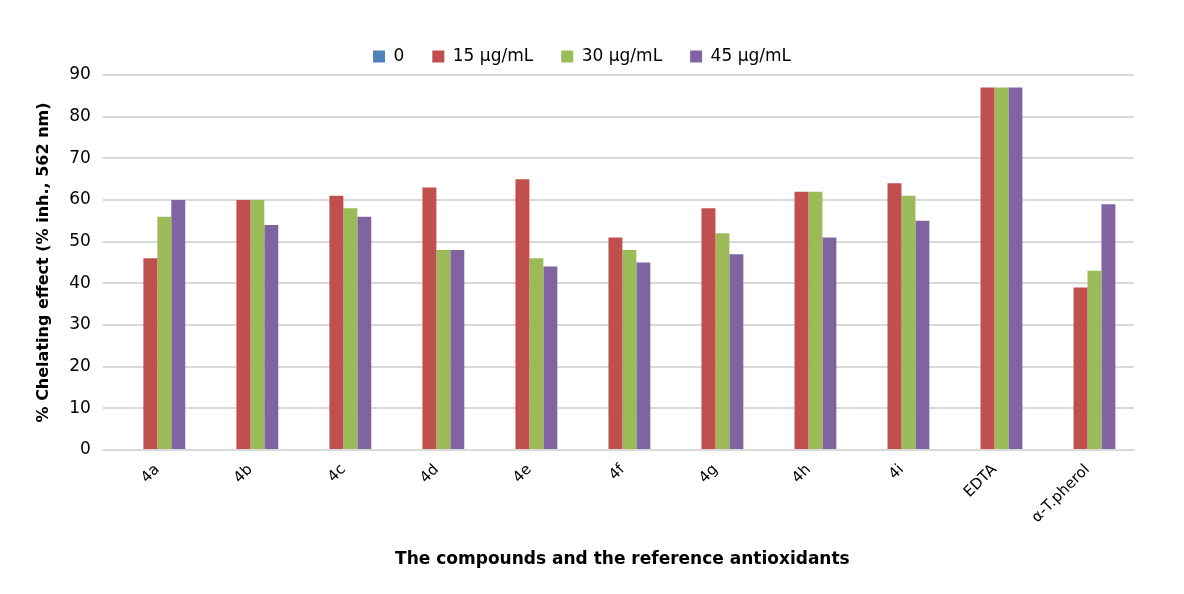 The image size is (1184, 594). Describe the element at coordinates (521, 473) in the screenshot. I see `x-tick-label: 4e` at that location.